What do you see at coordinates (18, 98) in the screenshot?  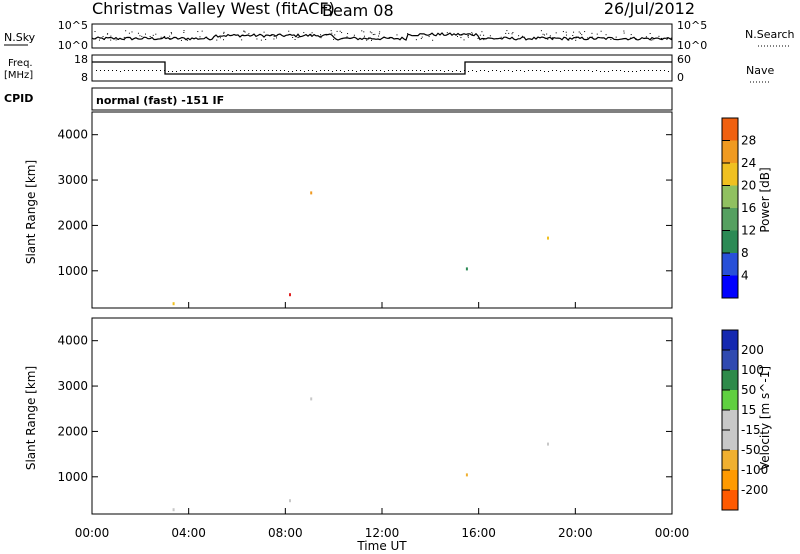 I see `cpid-label: CPID` at bounding box center [18, 98].